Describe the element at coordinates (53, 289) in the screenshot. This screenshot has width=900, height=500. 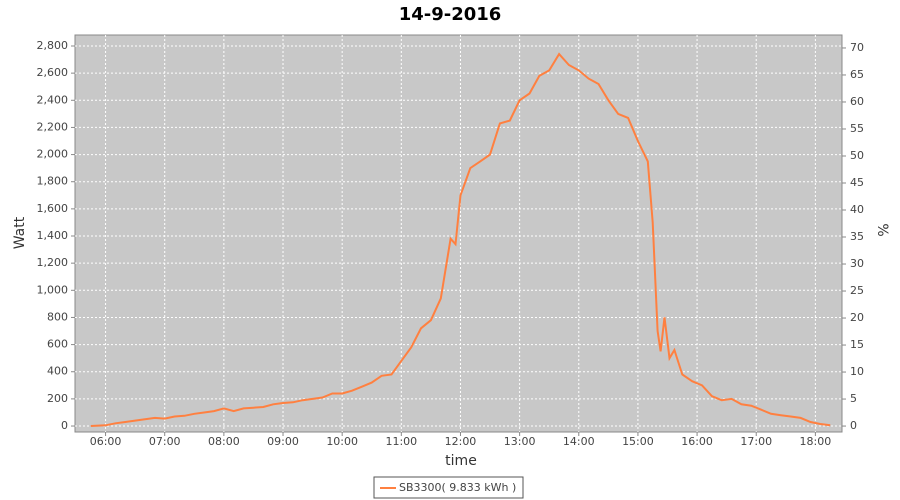
I see `y-tick-label: 1,000` at that location.